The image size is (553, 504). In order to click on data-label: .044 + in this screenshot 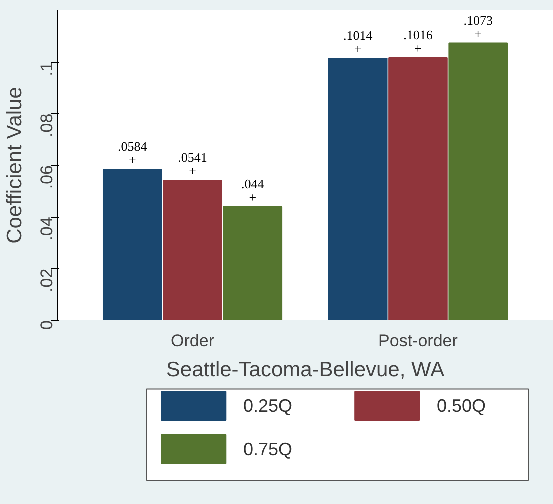, I will do `click(253, 190)`.